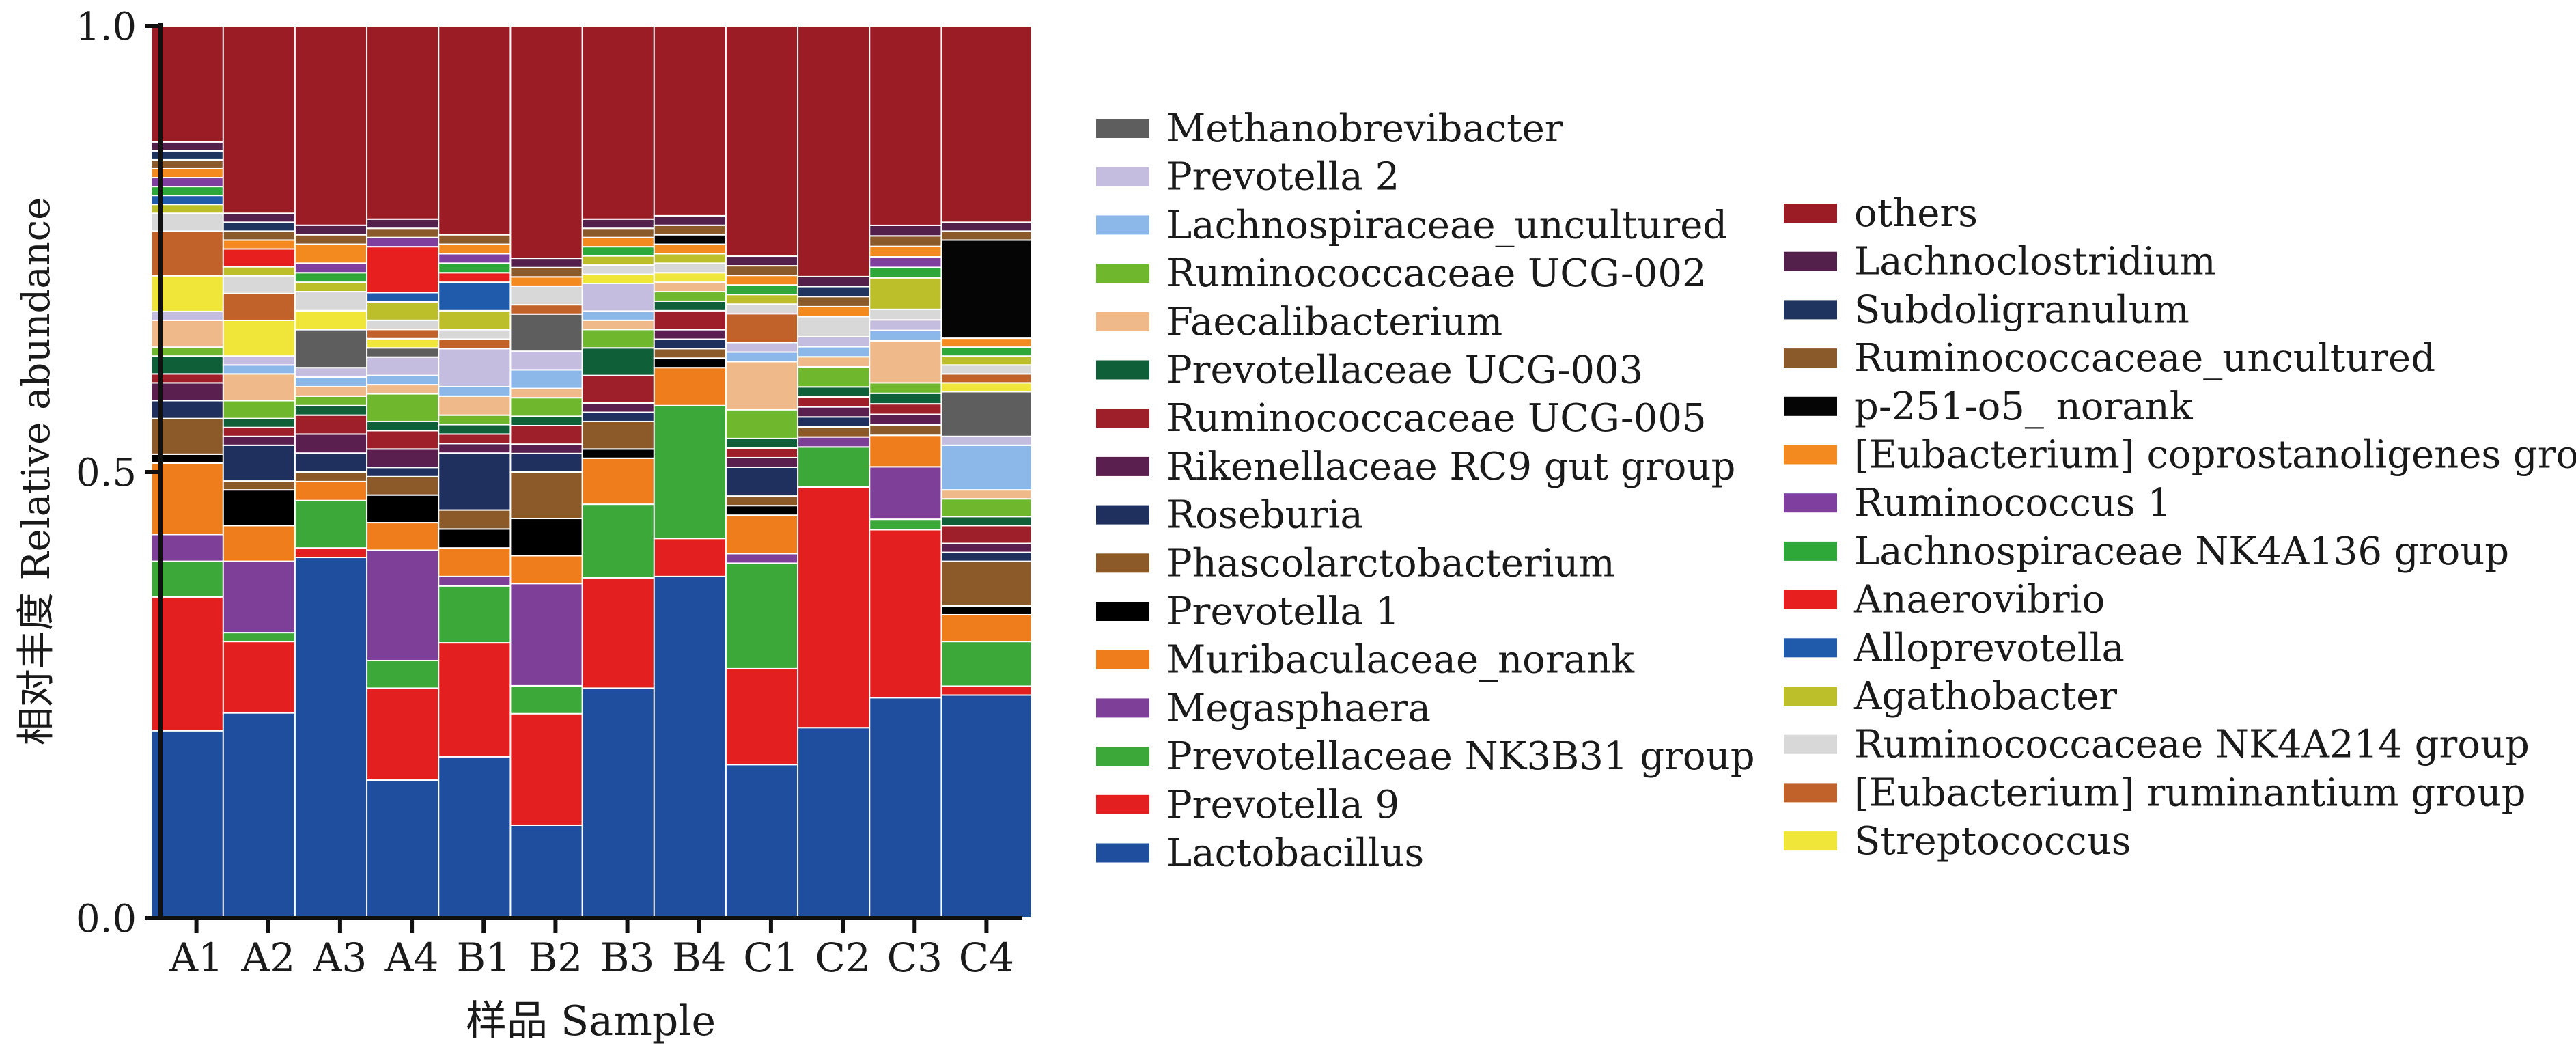  What do you see at coordinates (699, 958) in the screenshot?
I see `x-tick-label: B4` at bounding box center [699, 958].